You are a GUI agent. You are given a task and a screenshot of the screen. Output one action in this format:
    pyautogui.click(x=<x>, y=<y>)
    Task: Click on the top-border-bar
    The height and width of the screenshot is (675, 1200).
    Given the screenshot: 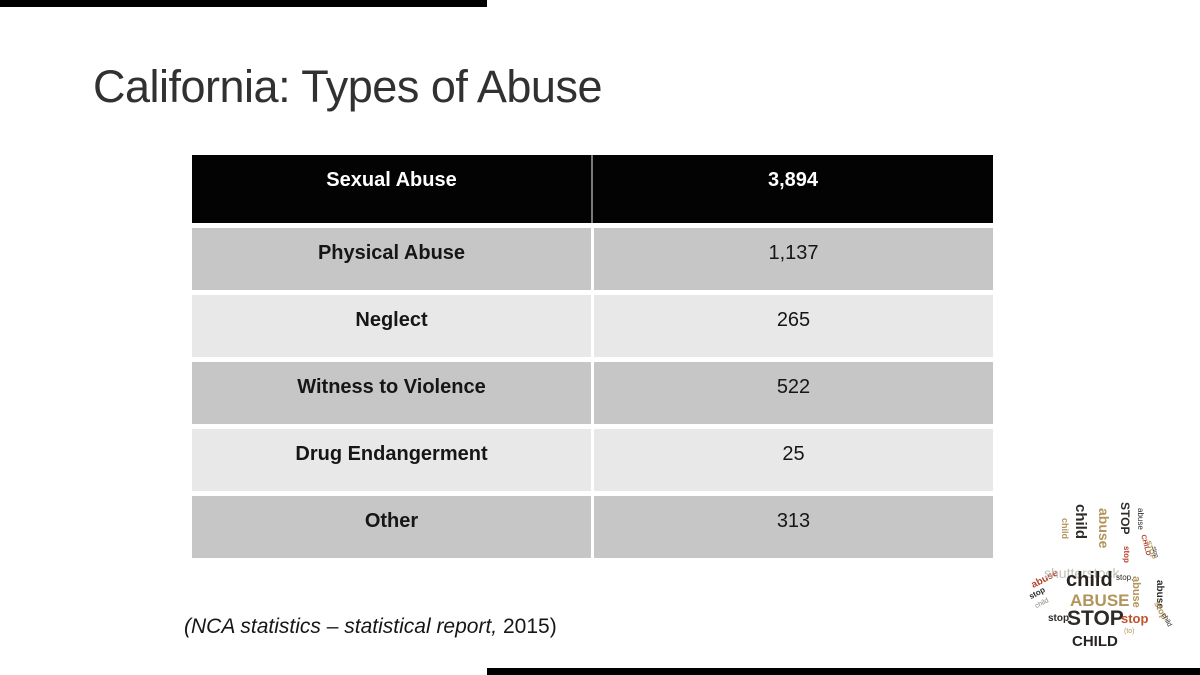 What is the action you would take?
    pyautogui.click(x=243, y=3)
    